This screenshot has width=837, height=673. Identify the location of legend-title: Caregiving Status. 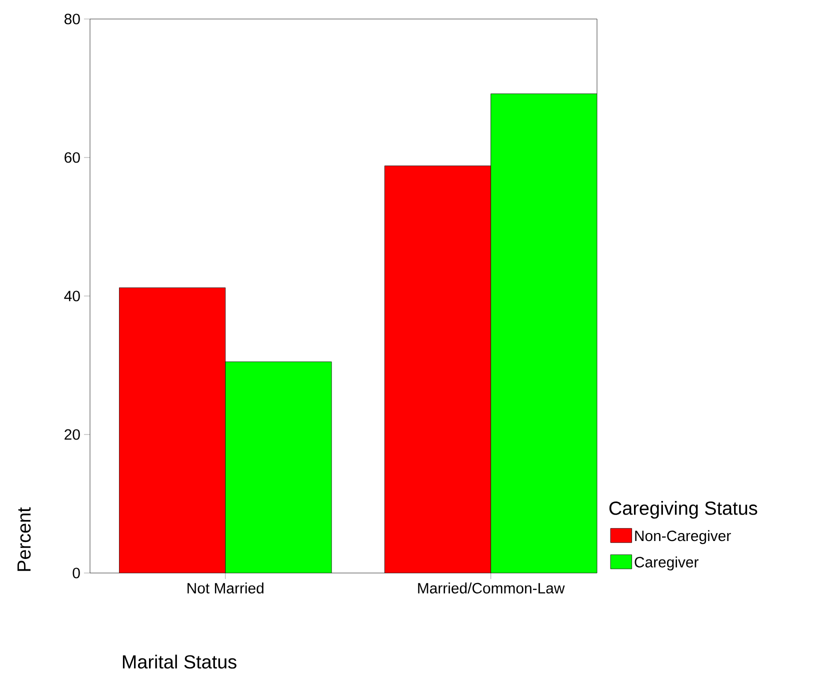
(683, 509).